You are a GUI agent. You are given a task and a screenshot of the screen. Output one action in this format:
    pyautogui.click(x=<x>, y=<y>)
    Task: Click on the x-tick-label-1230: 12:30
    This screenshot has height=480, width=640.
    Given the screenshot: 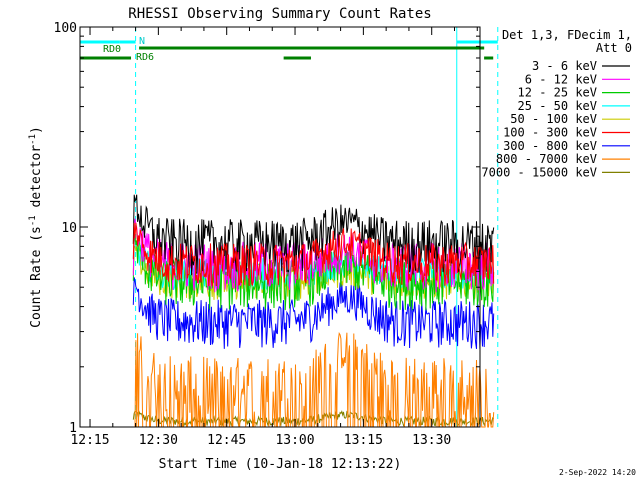 What is the action you would take?
    pyautogui.click(x=158, y=440)
    